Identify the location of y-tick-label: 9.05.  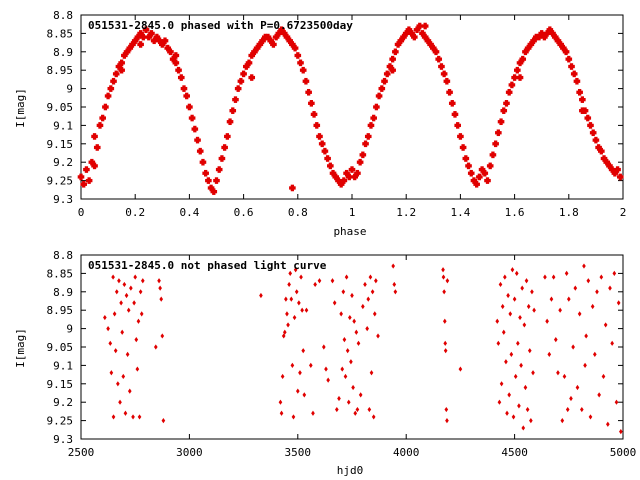
(60, 107).